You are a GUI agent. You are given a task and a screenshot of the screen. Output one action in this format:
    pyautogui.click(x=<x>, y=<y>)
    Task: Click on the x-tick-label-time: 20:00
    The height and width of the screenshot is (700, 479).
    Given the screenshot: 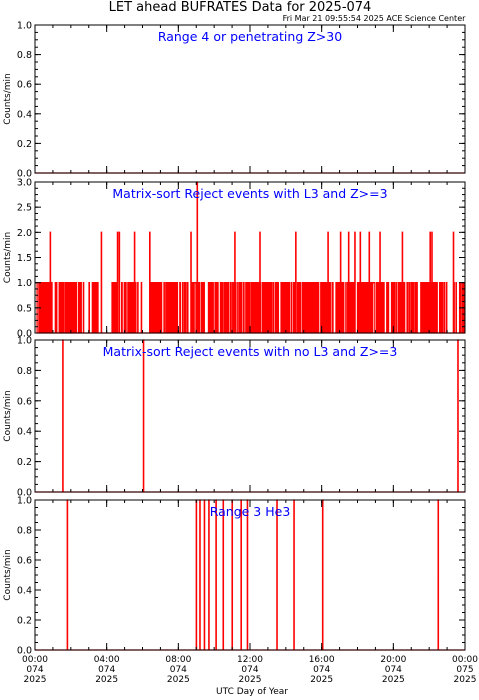 What is the action you would take?
    pyautogui.click(x=393, y=660)
    